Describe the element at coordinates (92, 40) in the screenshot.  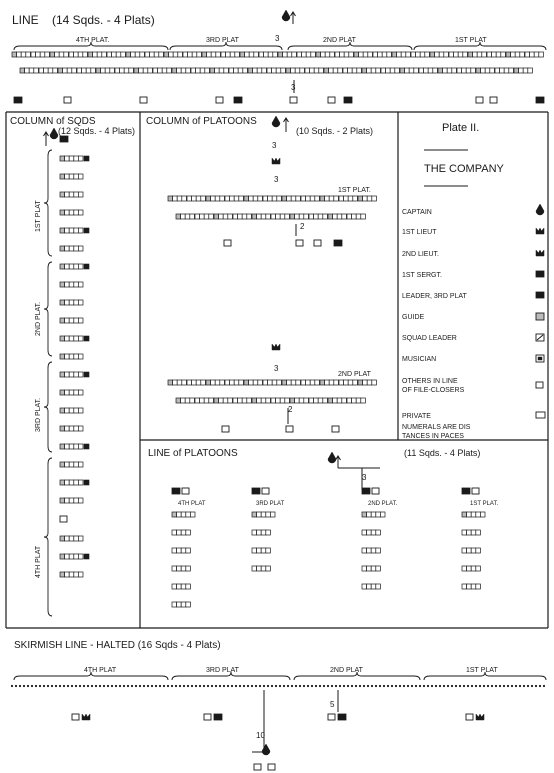
I see `line-platoon-label: 4TH PLAT.` at that location.